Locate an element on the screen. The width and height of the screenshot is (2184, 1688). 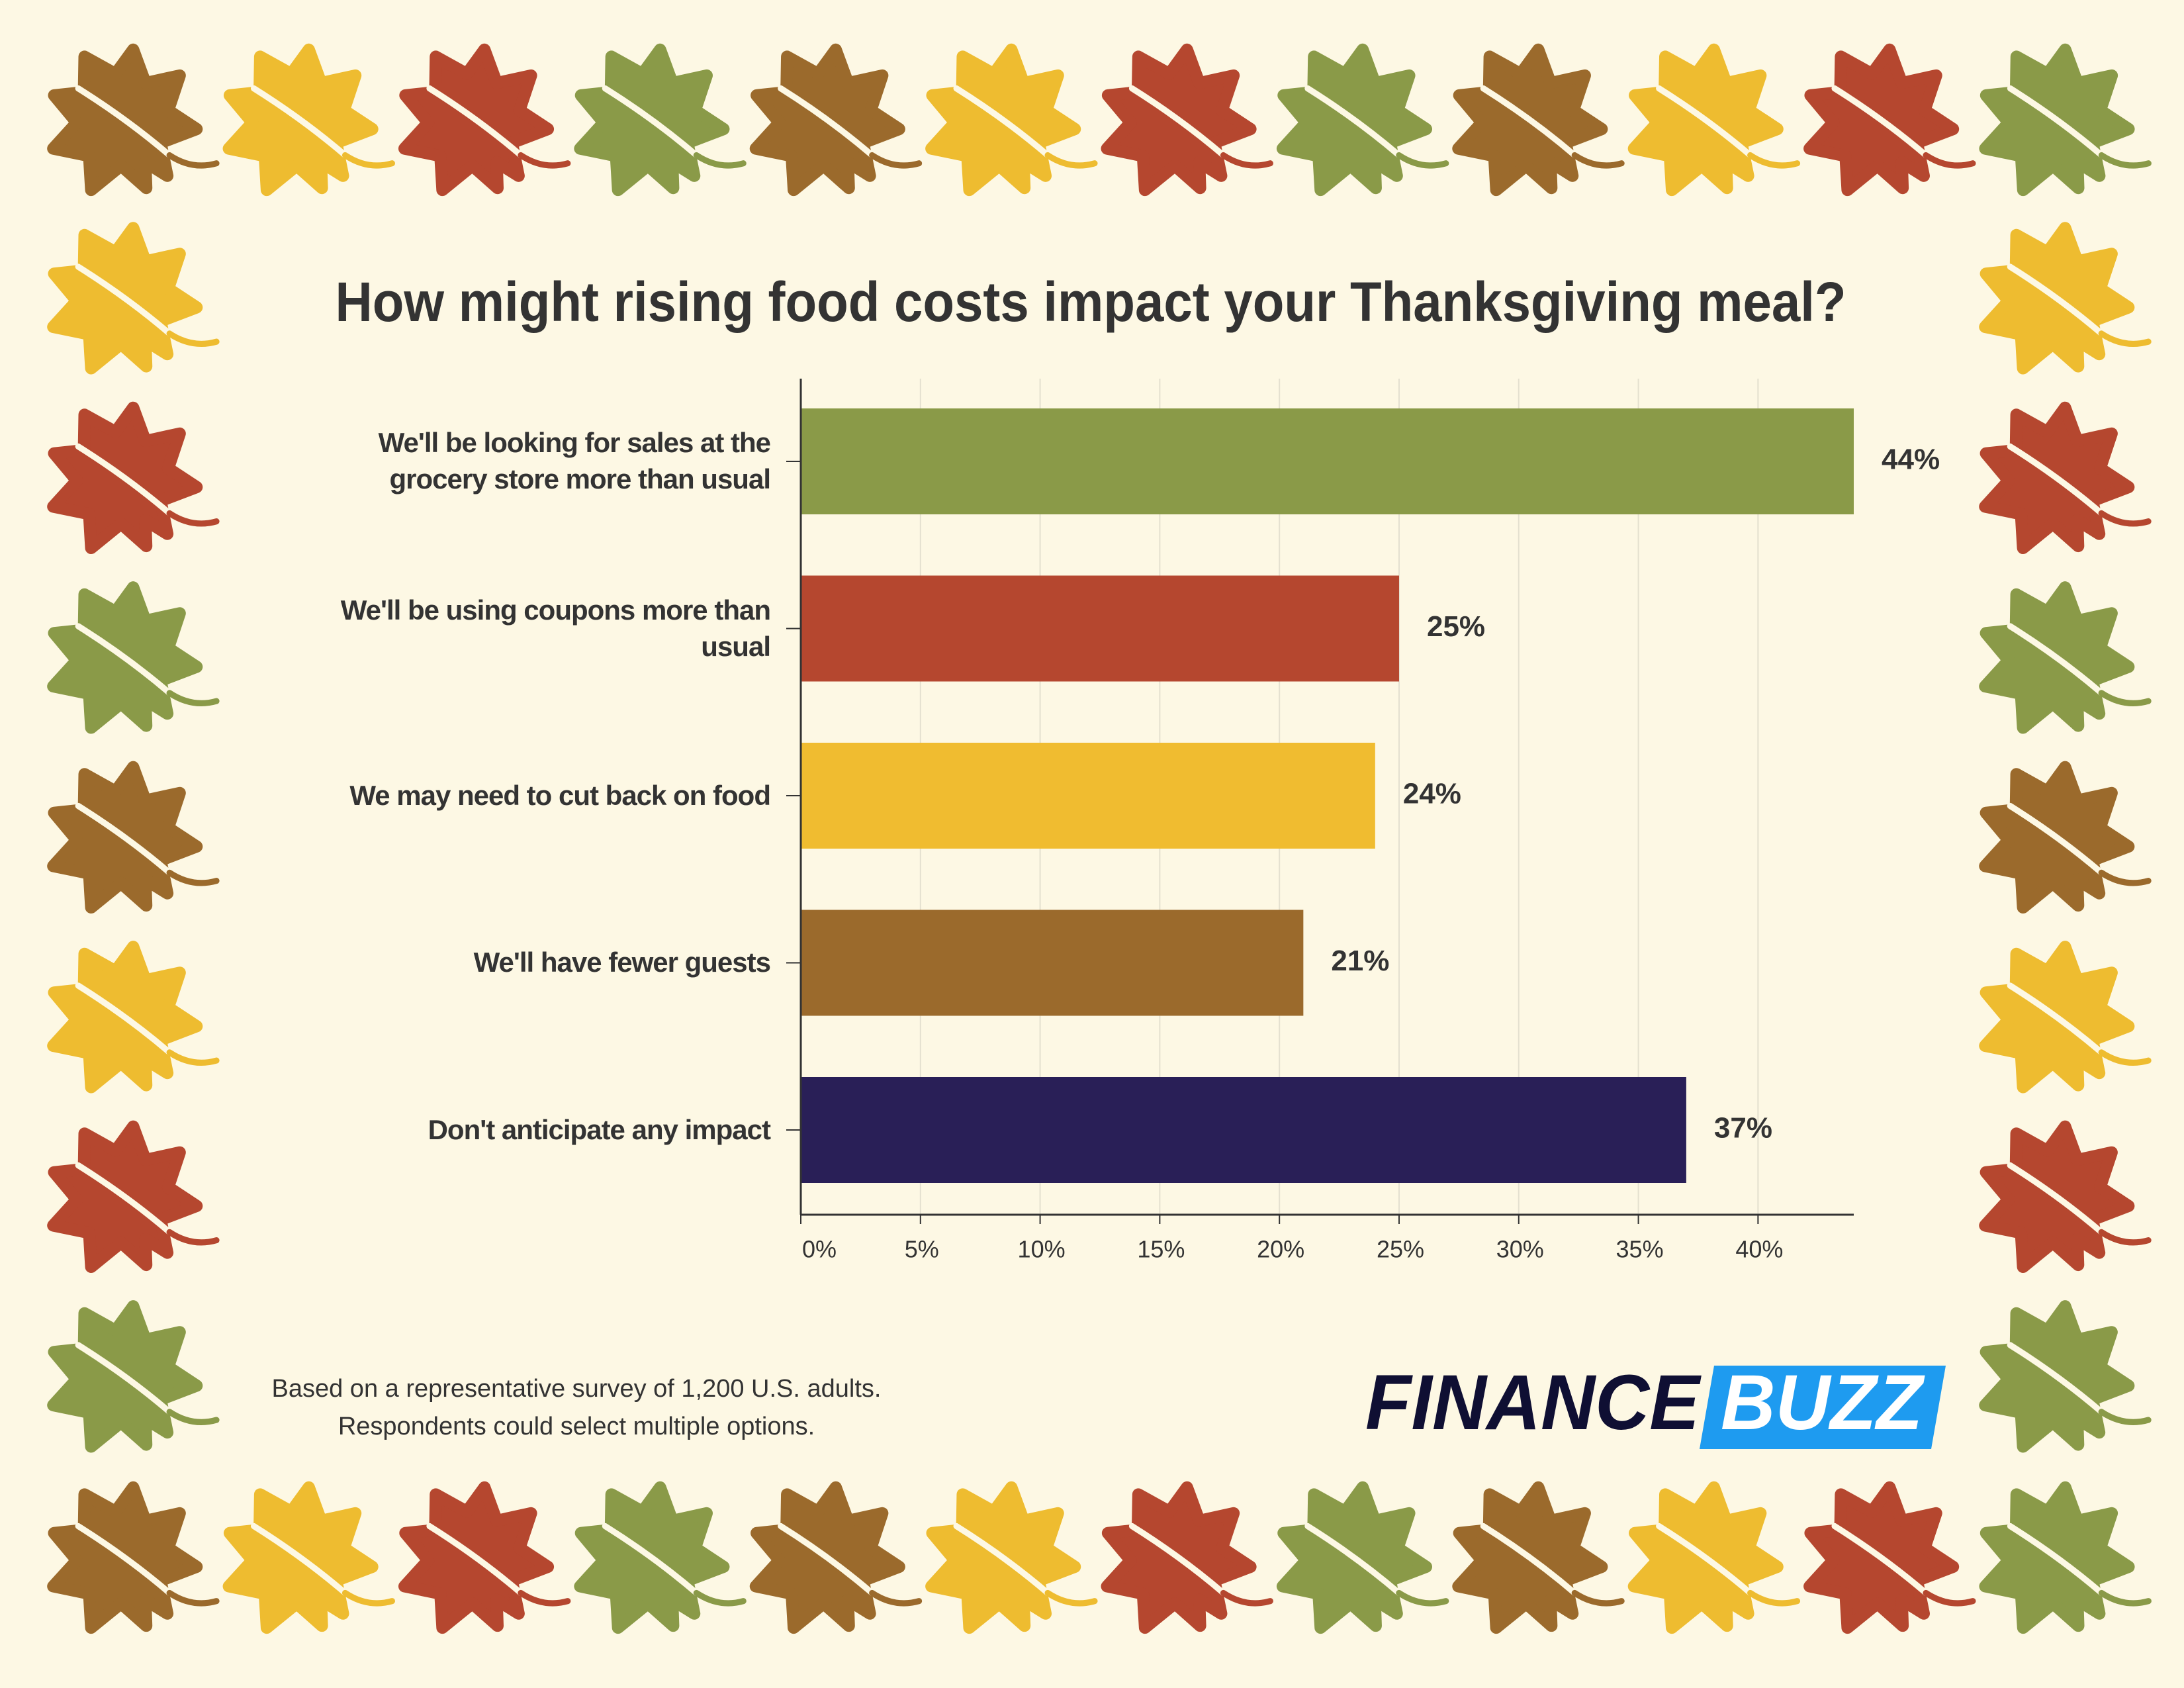
category-label: We'll have fewer guests is located at coordinates (622, 962).